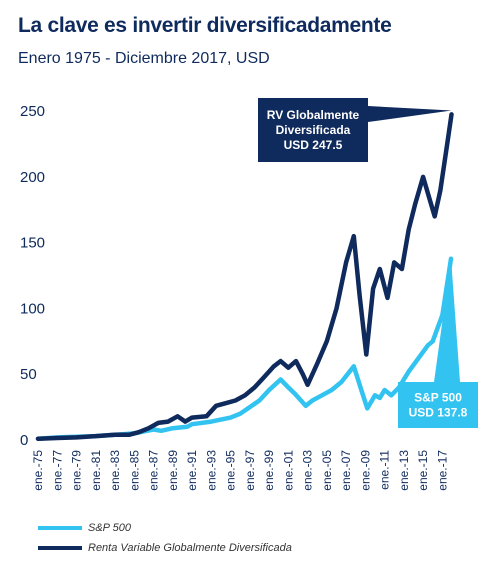 The height and width of the screenshot is (586, 491). What do you see at coordinates (438, 398) in the screenshot?
I see `callout-text: S&P 500` at bounding box center [438, 398].